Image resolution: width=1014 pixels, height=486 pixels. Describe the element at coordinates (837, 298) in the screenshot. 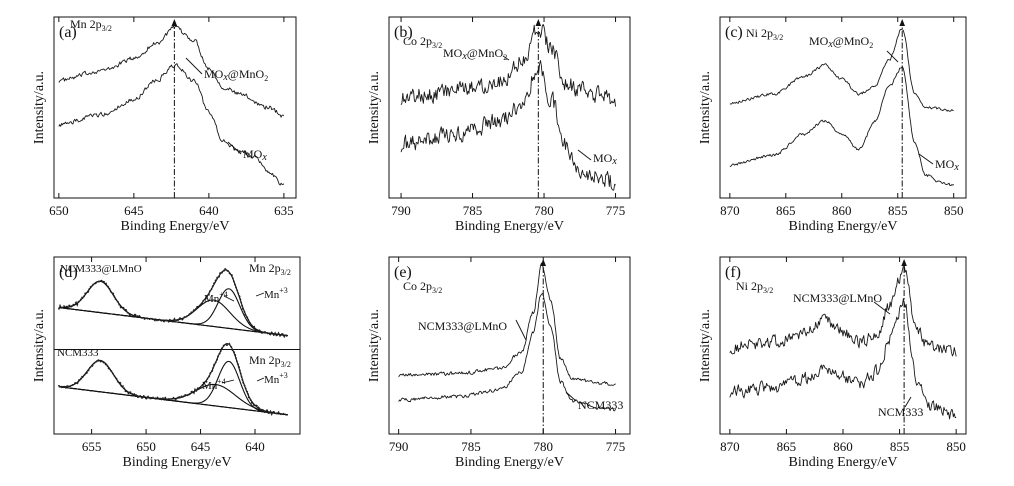

I see `series-label-f-0: NCM333@LMnO` at that location.